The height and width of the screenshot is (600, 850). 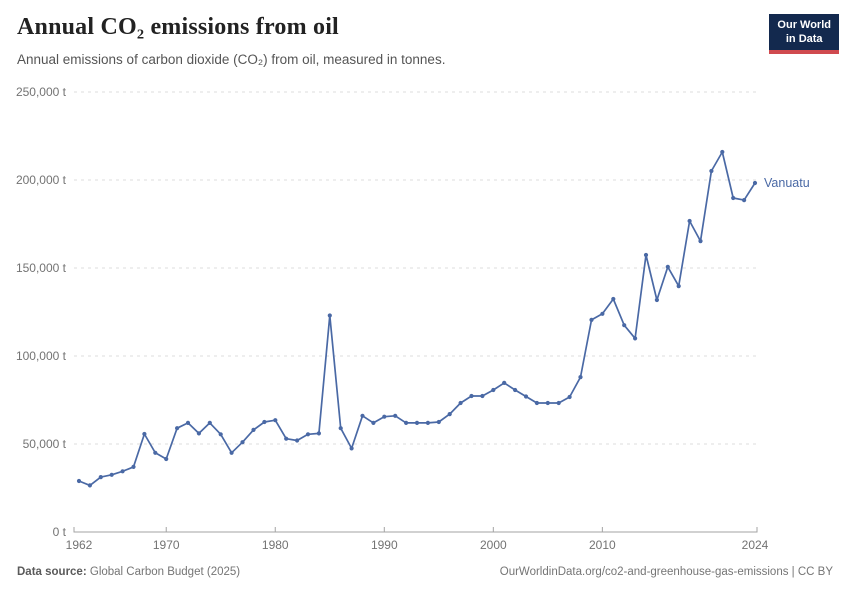 I want to click on x-axis-label: 1970, so click(x=166, y=545).